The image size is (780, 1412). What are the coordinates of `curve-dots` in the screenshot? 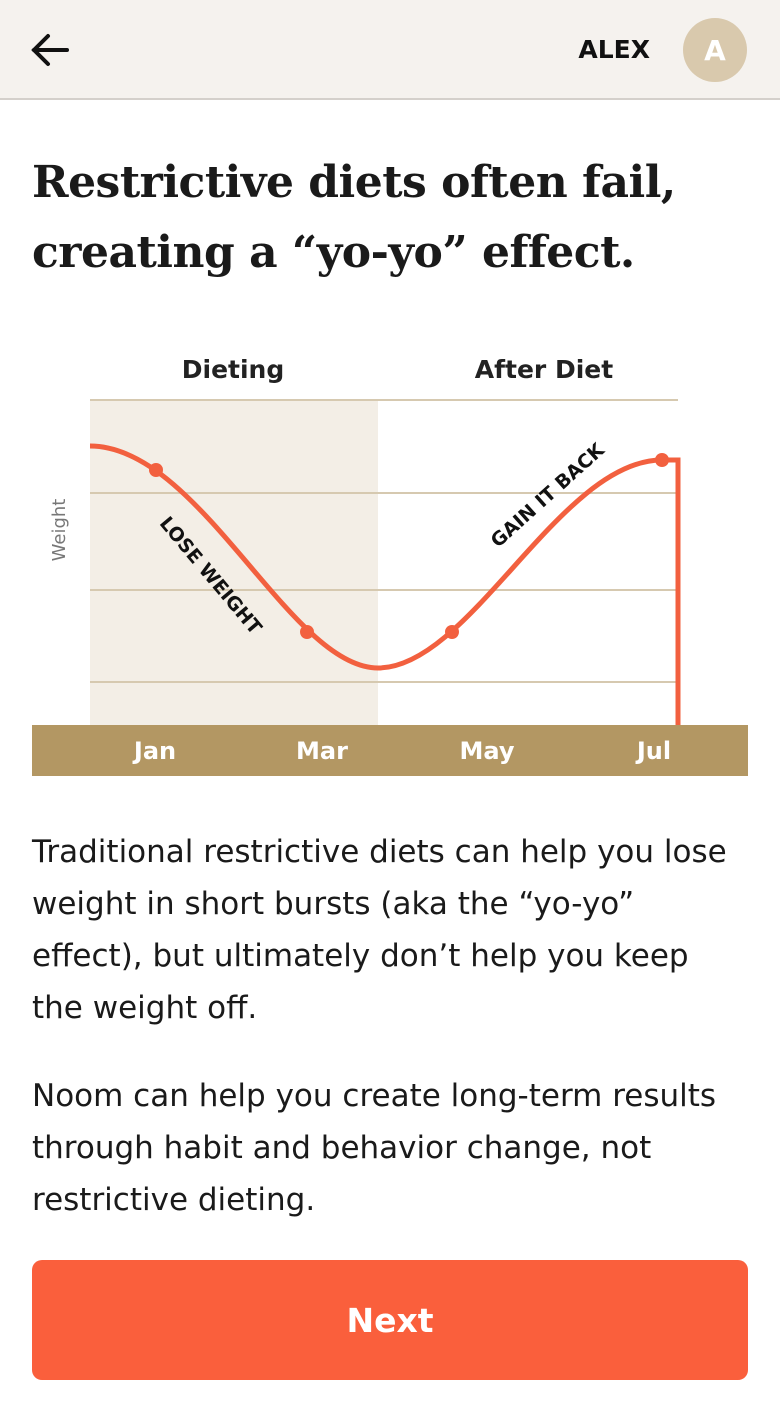 It's located at (409, 546).